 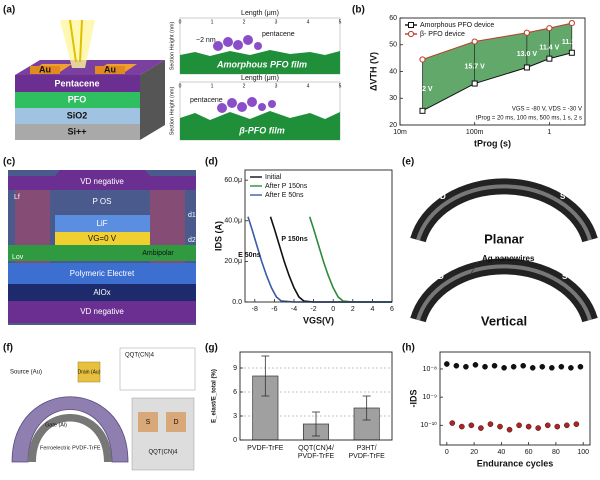 What do you see at coordinates (235, 416) in the screenshot?
I see `y-tick-label: 3` at bounding box center [235, 416].